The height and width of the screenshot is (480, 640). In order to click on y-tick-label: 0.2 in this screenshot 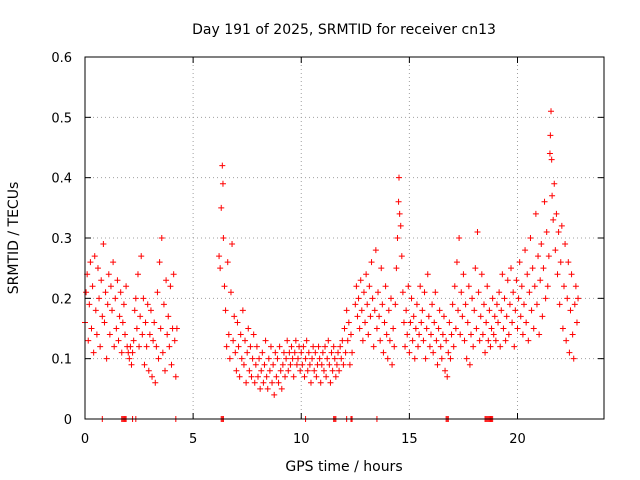, I will do `click(61, 299)`.